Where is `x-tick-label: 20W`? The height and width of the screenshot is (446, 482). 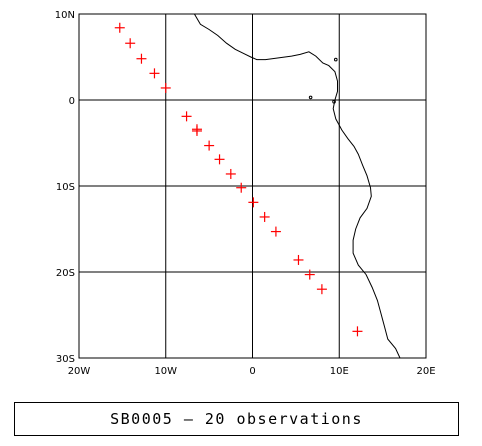 x-tick-label: 20W is located at coordinates (79, 371).